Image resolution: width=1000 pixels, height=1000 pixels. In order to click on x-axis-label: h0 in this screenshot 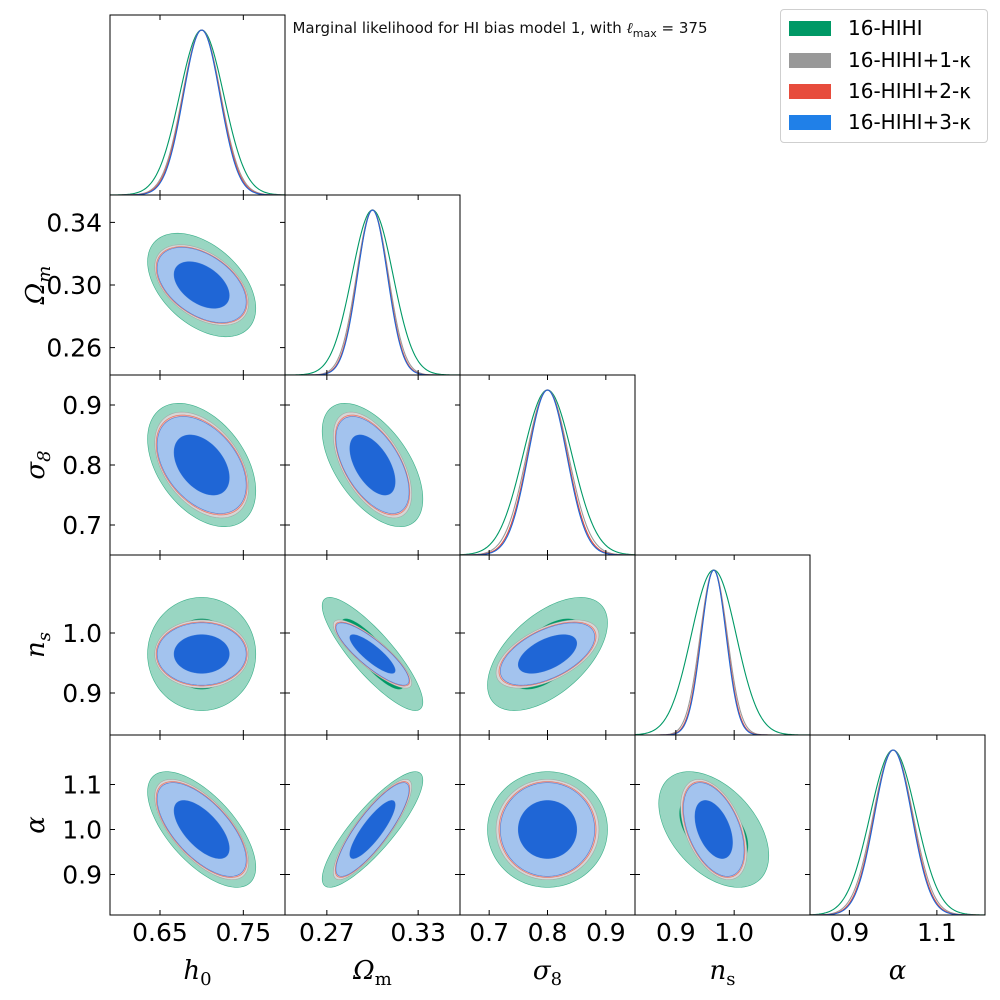, I will do `click(197, 973)`.